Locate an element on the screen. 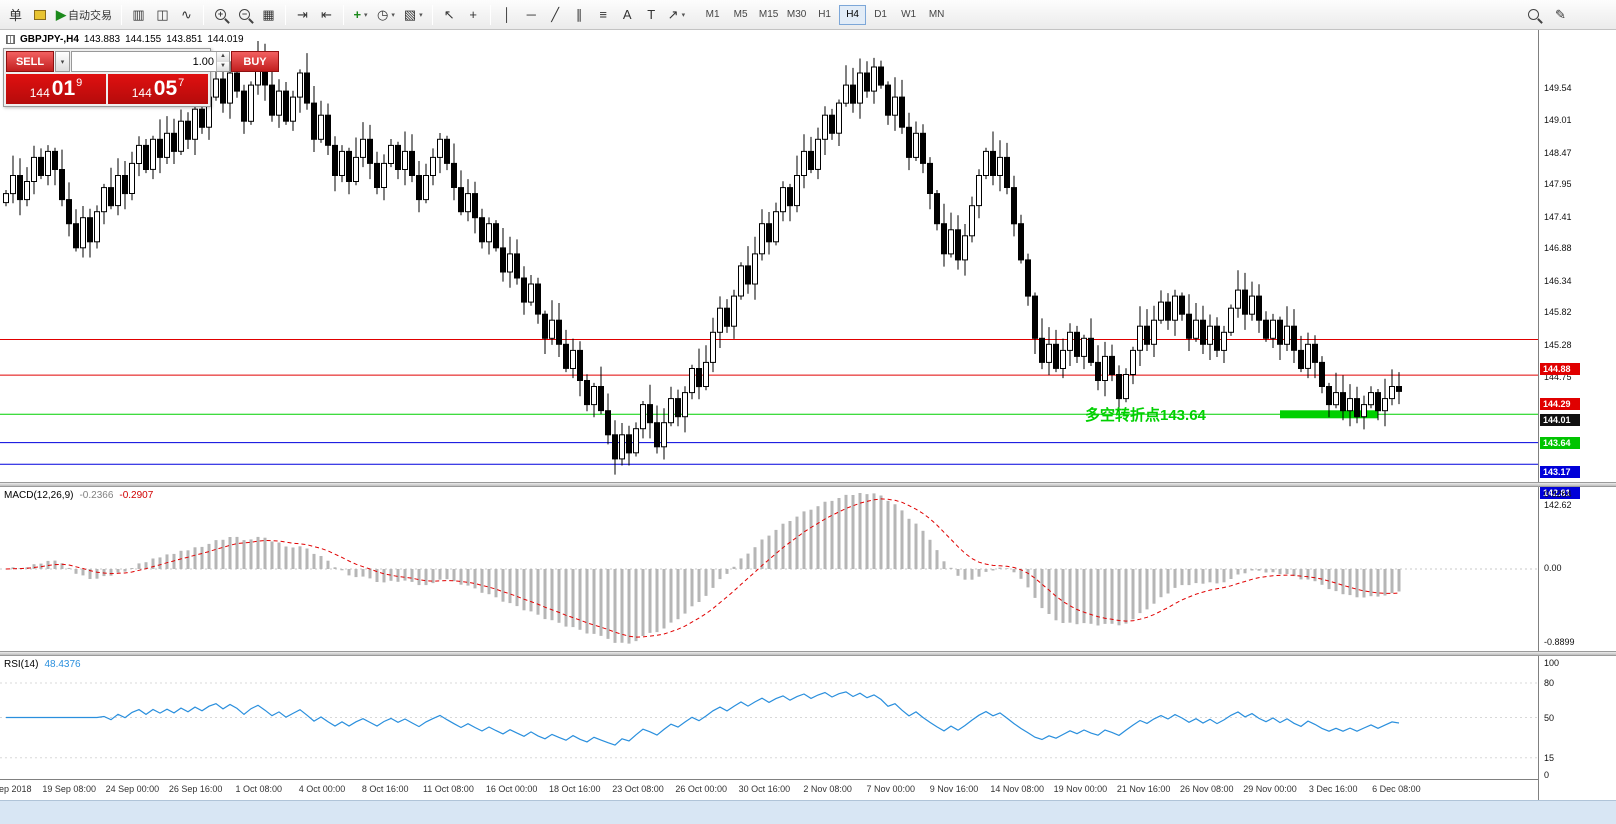 This screenshot has height=824, width=1616. chart-shift-button: ⇥ is located at coordinates (302, 14).